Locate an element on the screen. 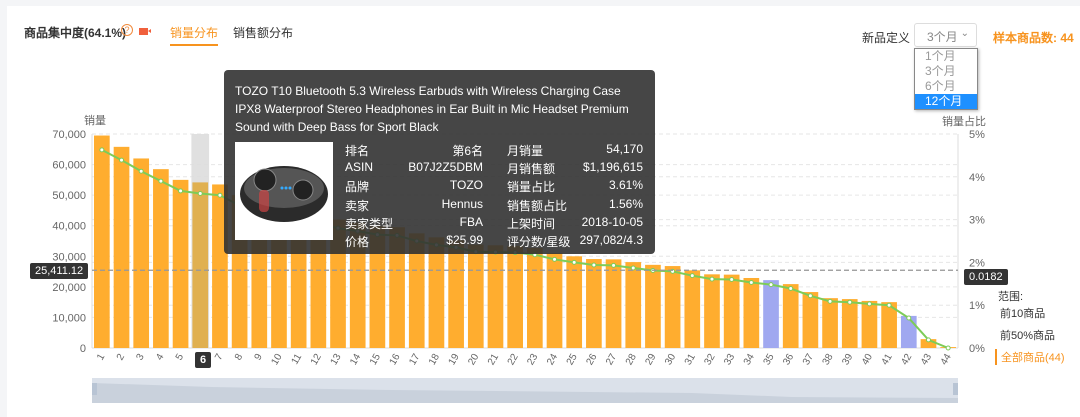 The width and height of the screenshot is (1080, 417). tooltip-row: 评分数/星级 297,082/4.3 is located at coordinates (575, 241).